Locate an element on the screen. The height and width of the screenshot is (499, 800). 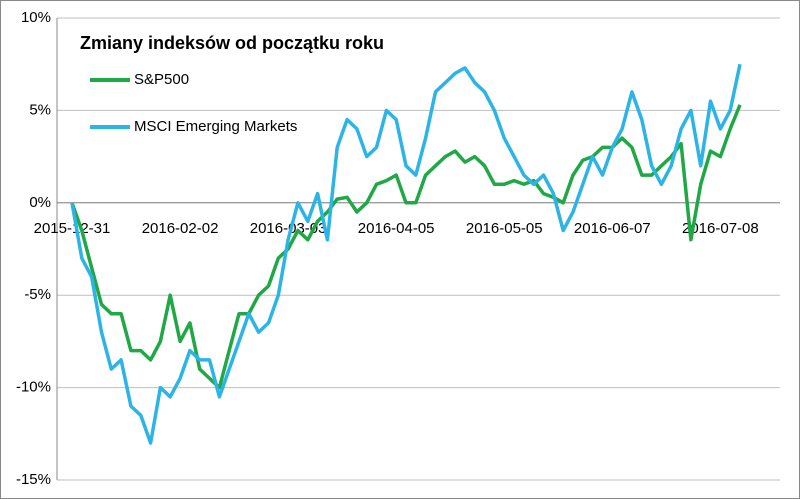
x-tick-label: 2016-04-05 is located at coordinates (396, 228).